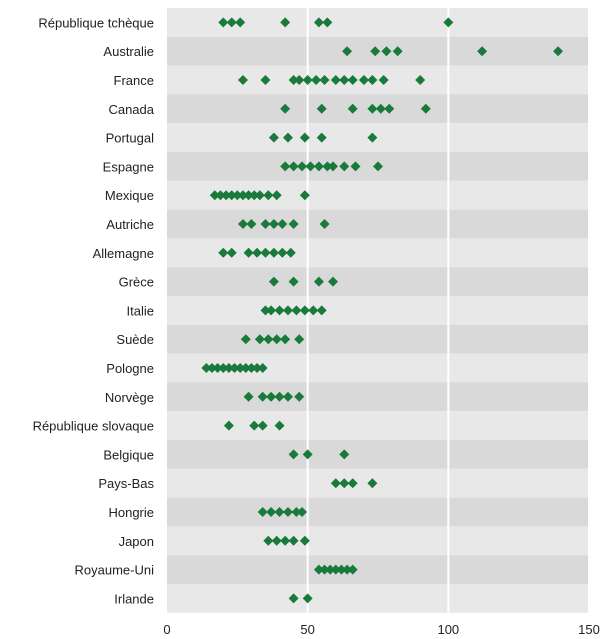 The width and height of the screenshot is (604, 639). I want to click on category-label: Irlande, so click(134, 598).